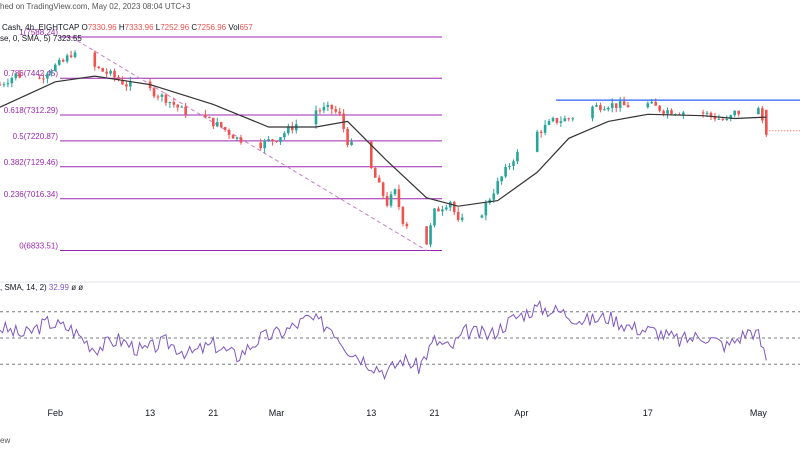 This screenshot has height=450, width=800. Describe the element at coordinates (67, 38) in the screenshot. I see `ma-value: 7323.55` at that location.